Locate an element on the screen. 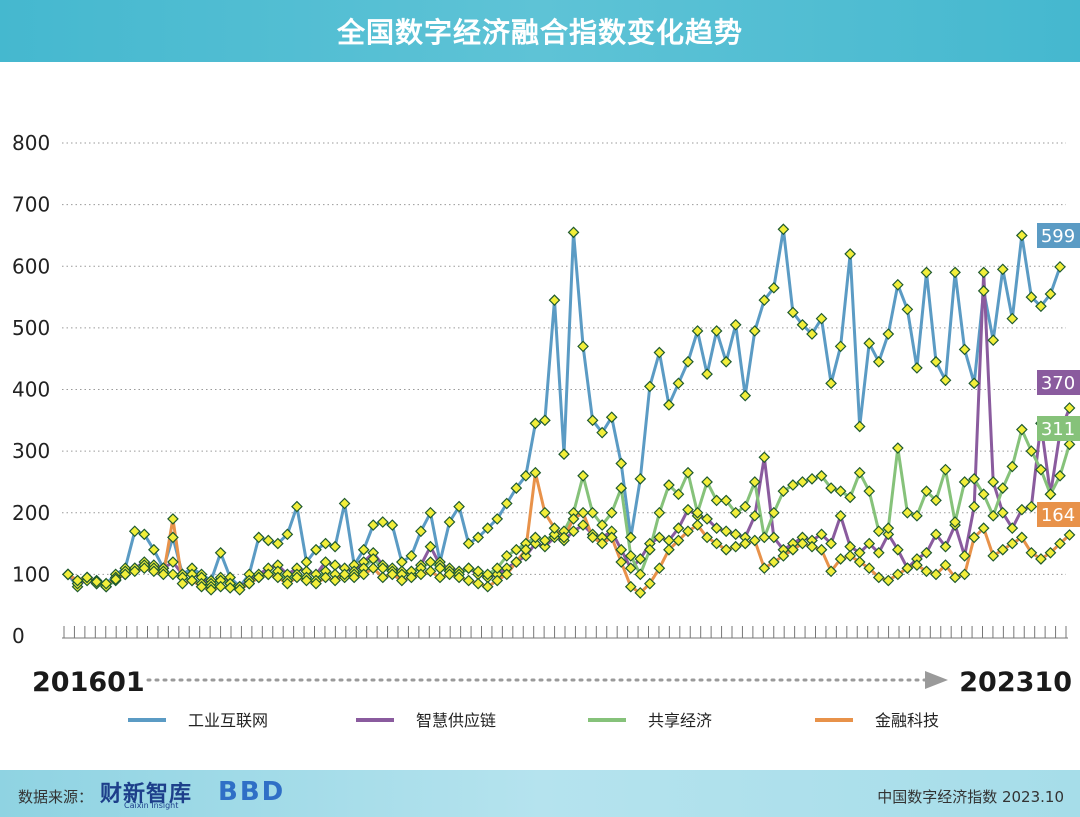  x-end-label: 202310 is located at coordinates (1015, 682).